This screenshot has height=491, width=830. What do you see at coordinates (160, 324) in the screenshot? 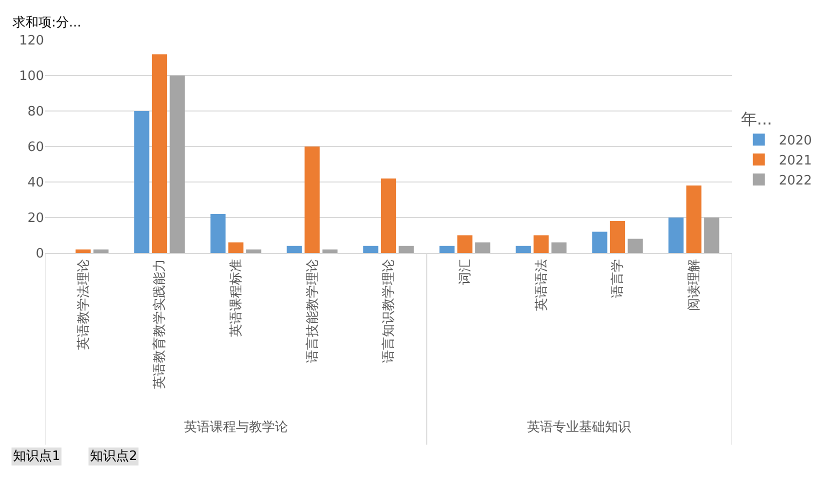
I see `x-tick-label: 英语教育教学实践能力` at bounding box center [160, 324].